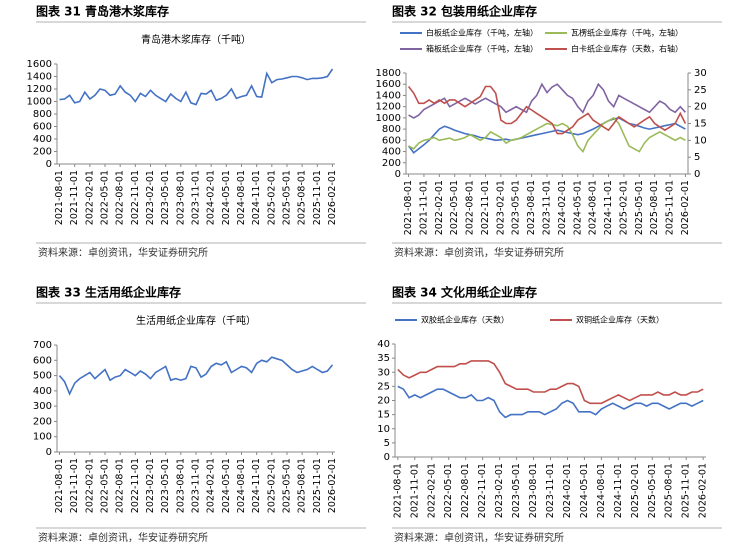 This screenshot has height=549, width=732. I want to click on y-tick-label: 25, so click(383, 386).